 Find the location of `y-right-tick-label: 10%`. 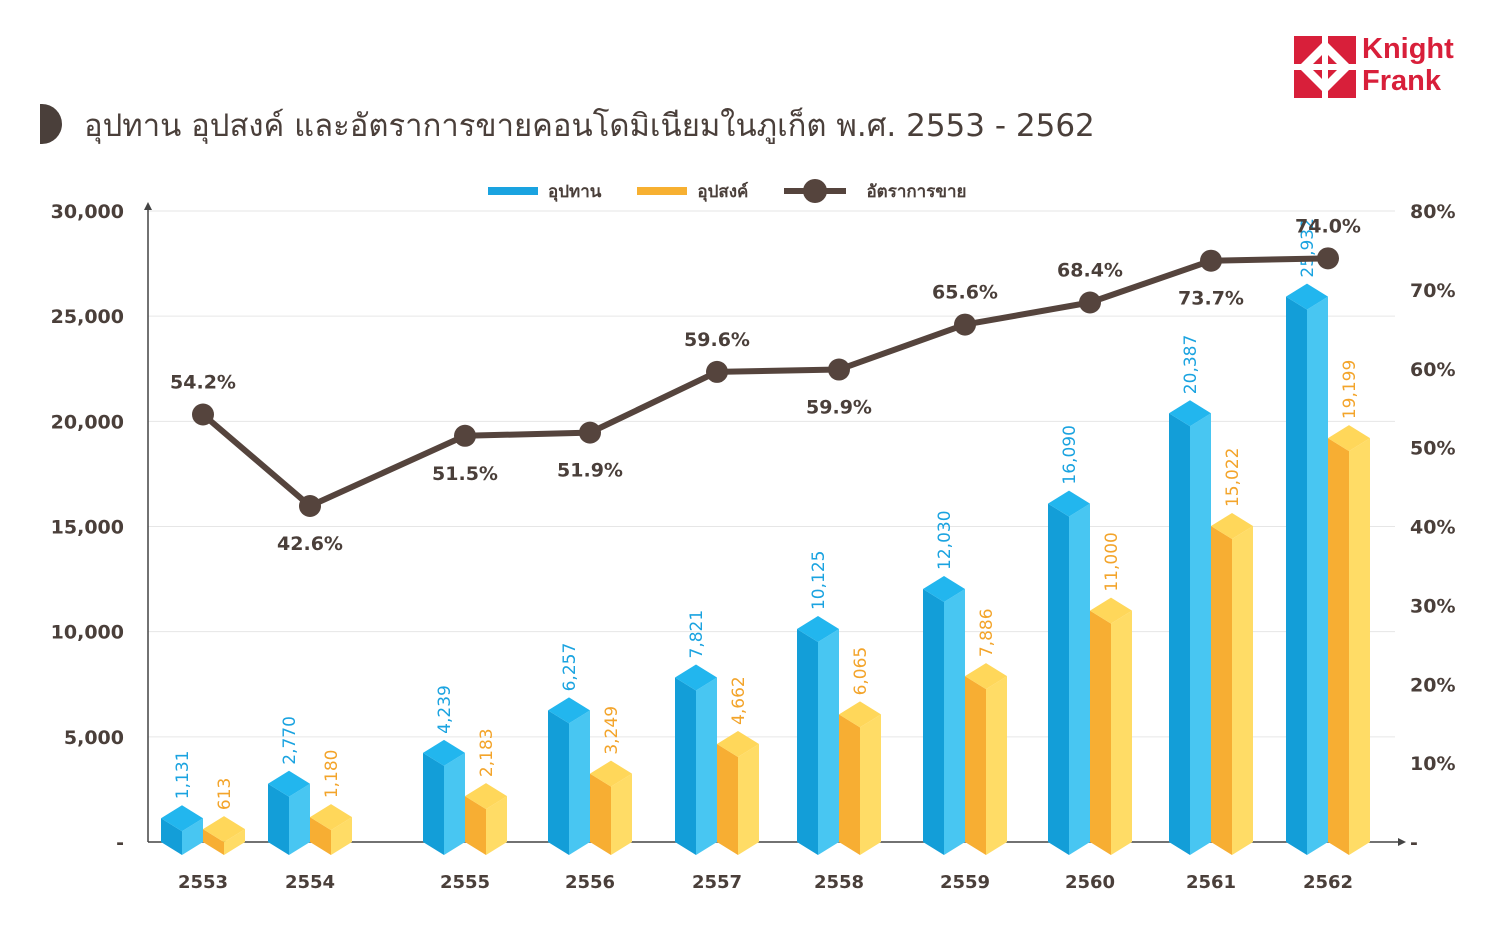

y-right-tick-label: 10% is located at coordinates (1432, 764).